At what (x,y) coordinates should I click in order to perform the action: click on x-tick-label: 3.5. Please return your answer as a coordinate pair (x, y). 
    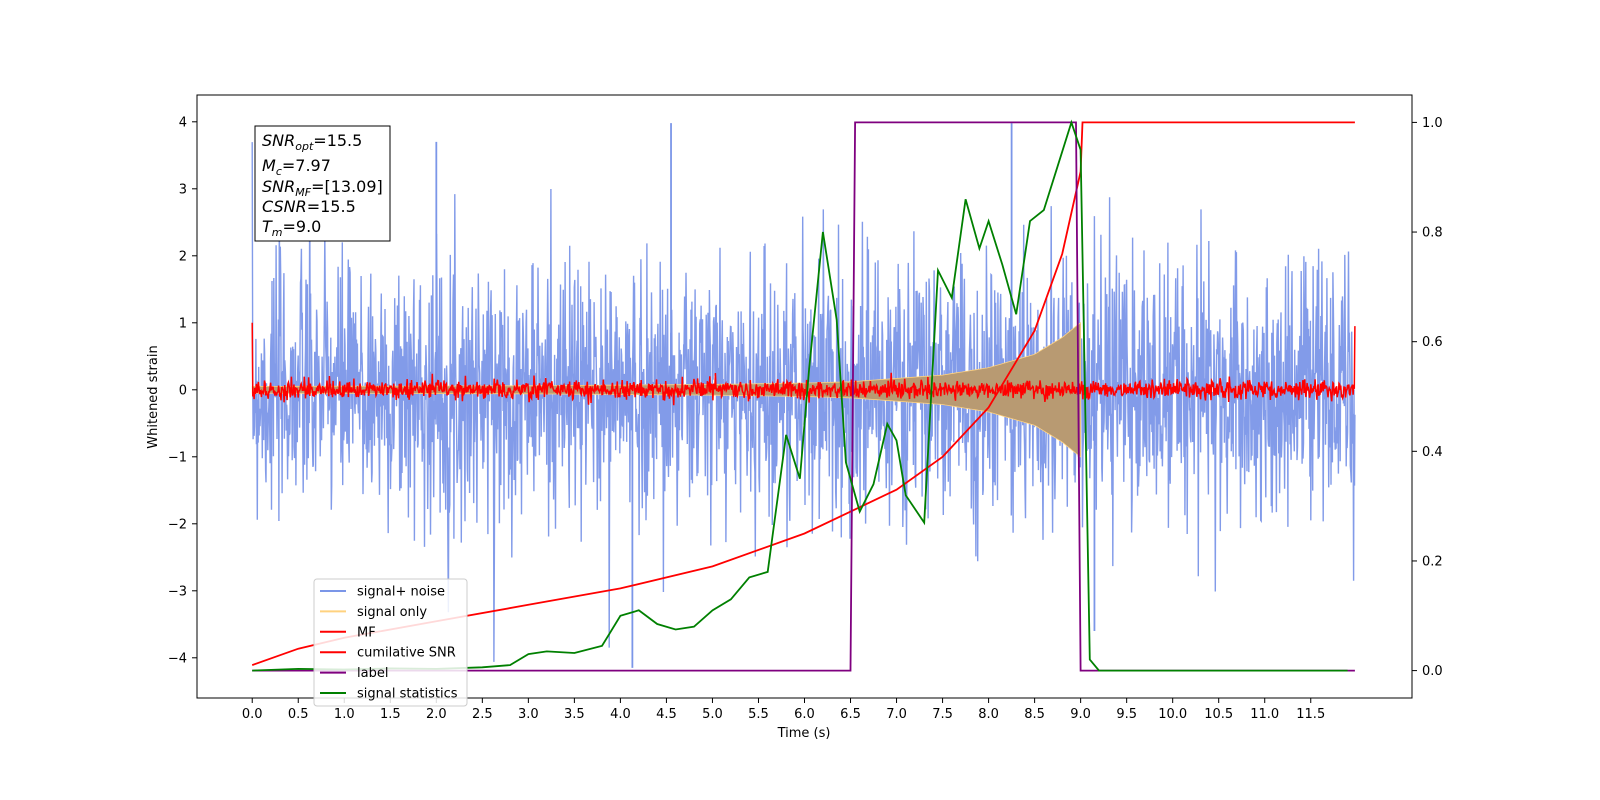
    Looking at the image, I should click on (574, 714).